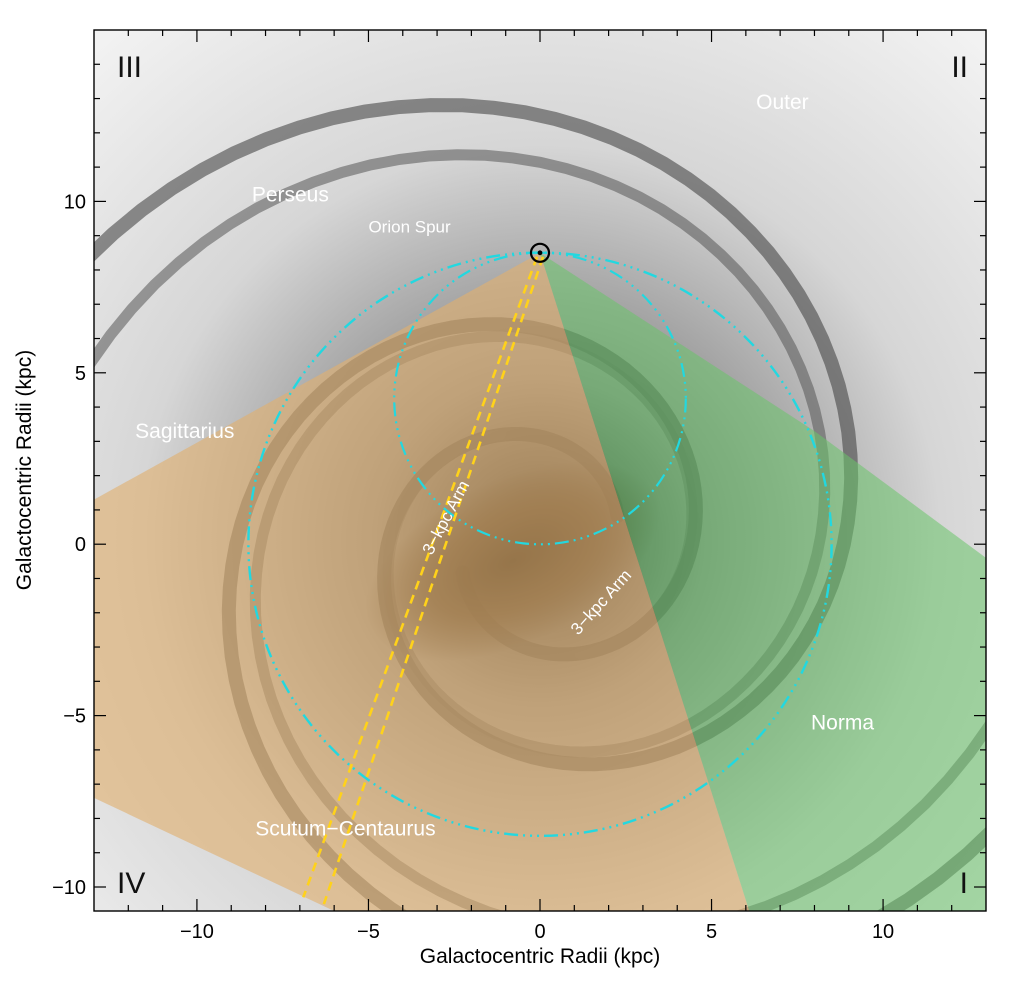 The image size is (1014, 985). What do you see at coordinates (711, 932) in the screenshot?
I see `x-tick-label: 5` at bounding box center [711, 932].